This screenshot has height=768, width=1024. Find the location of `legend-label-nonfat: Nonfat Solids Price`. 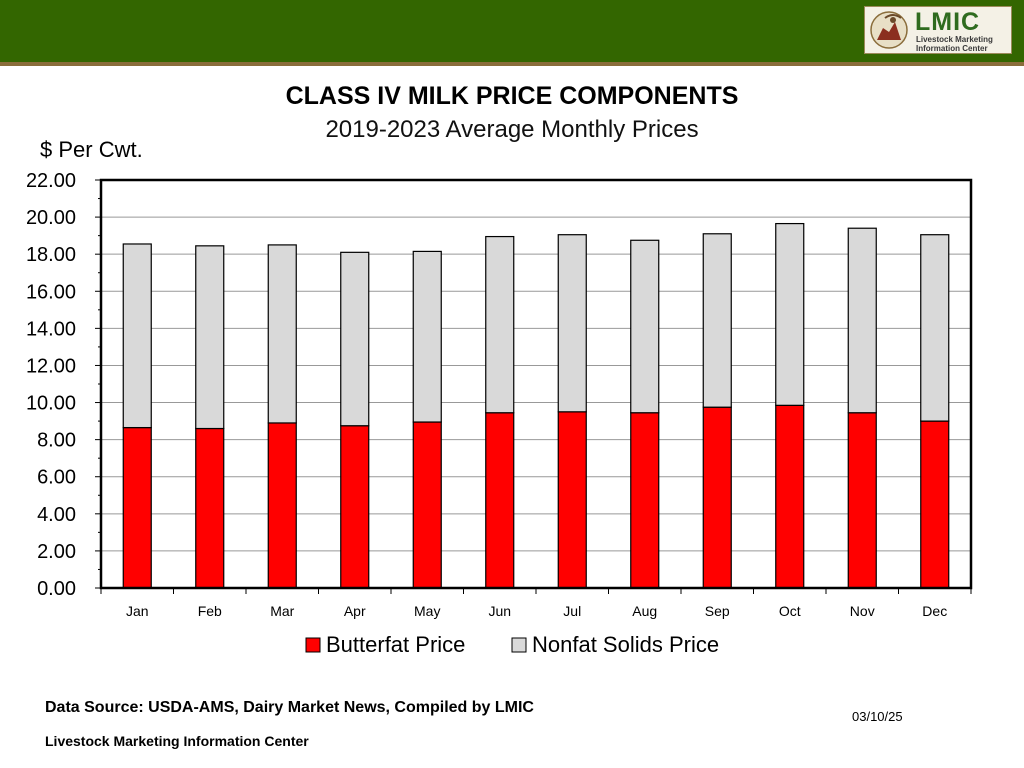

legend-label-nonfat: Nonfat Solids Price is located at coordinates (625, 644).